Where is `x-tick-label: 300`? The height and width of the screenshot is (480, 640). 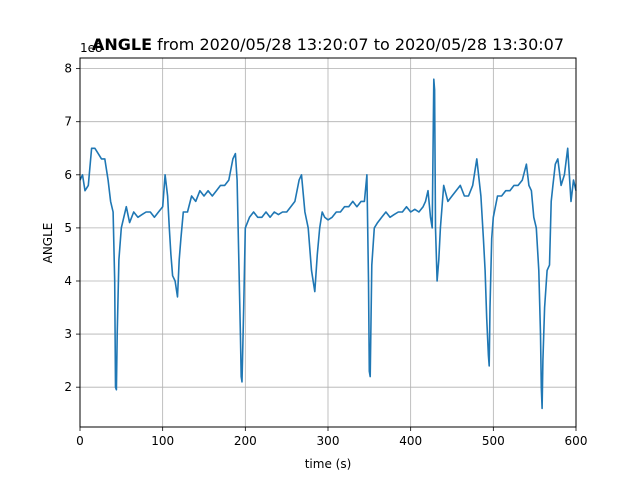
x-tick-label: 300 is located at coordinates (328, 441).